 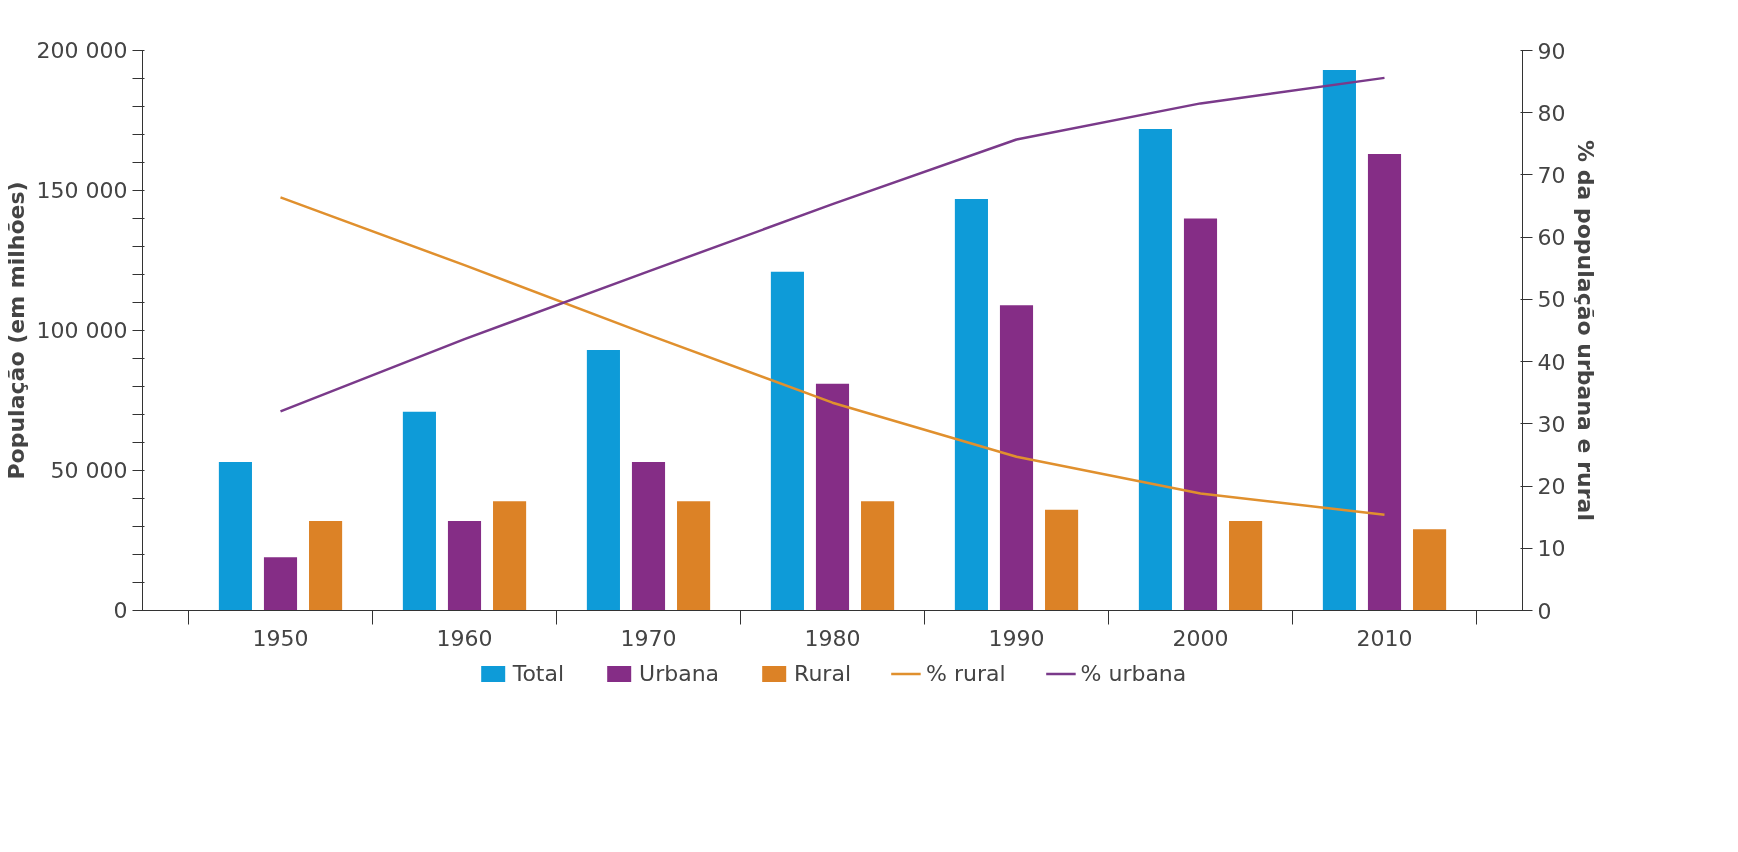 What do you see at coordinates (82, 330) in the screenshot?
I see `y-tick-label: 100 000` at bounding box center [82, 330].